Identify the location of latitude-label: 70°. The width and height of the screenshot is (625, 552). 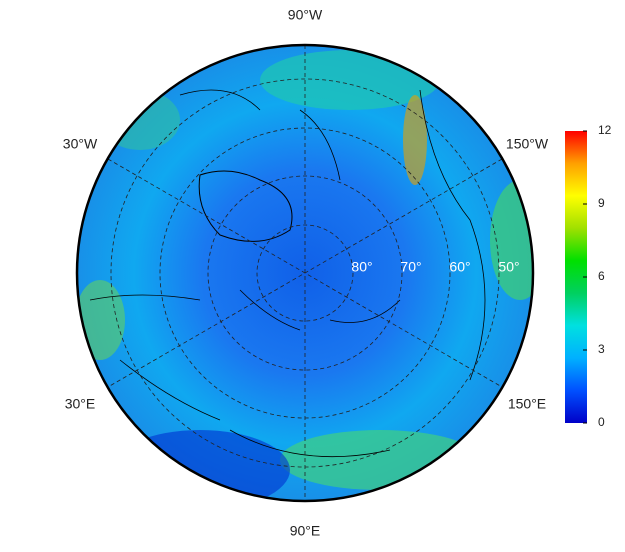
(410, 267).